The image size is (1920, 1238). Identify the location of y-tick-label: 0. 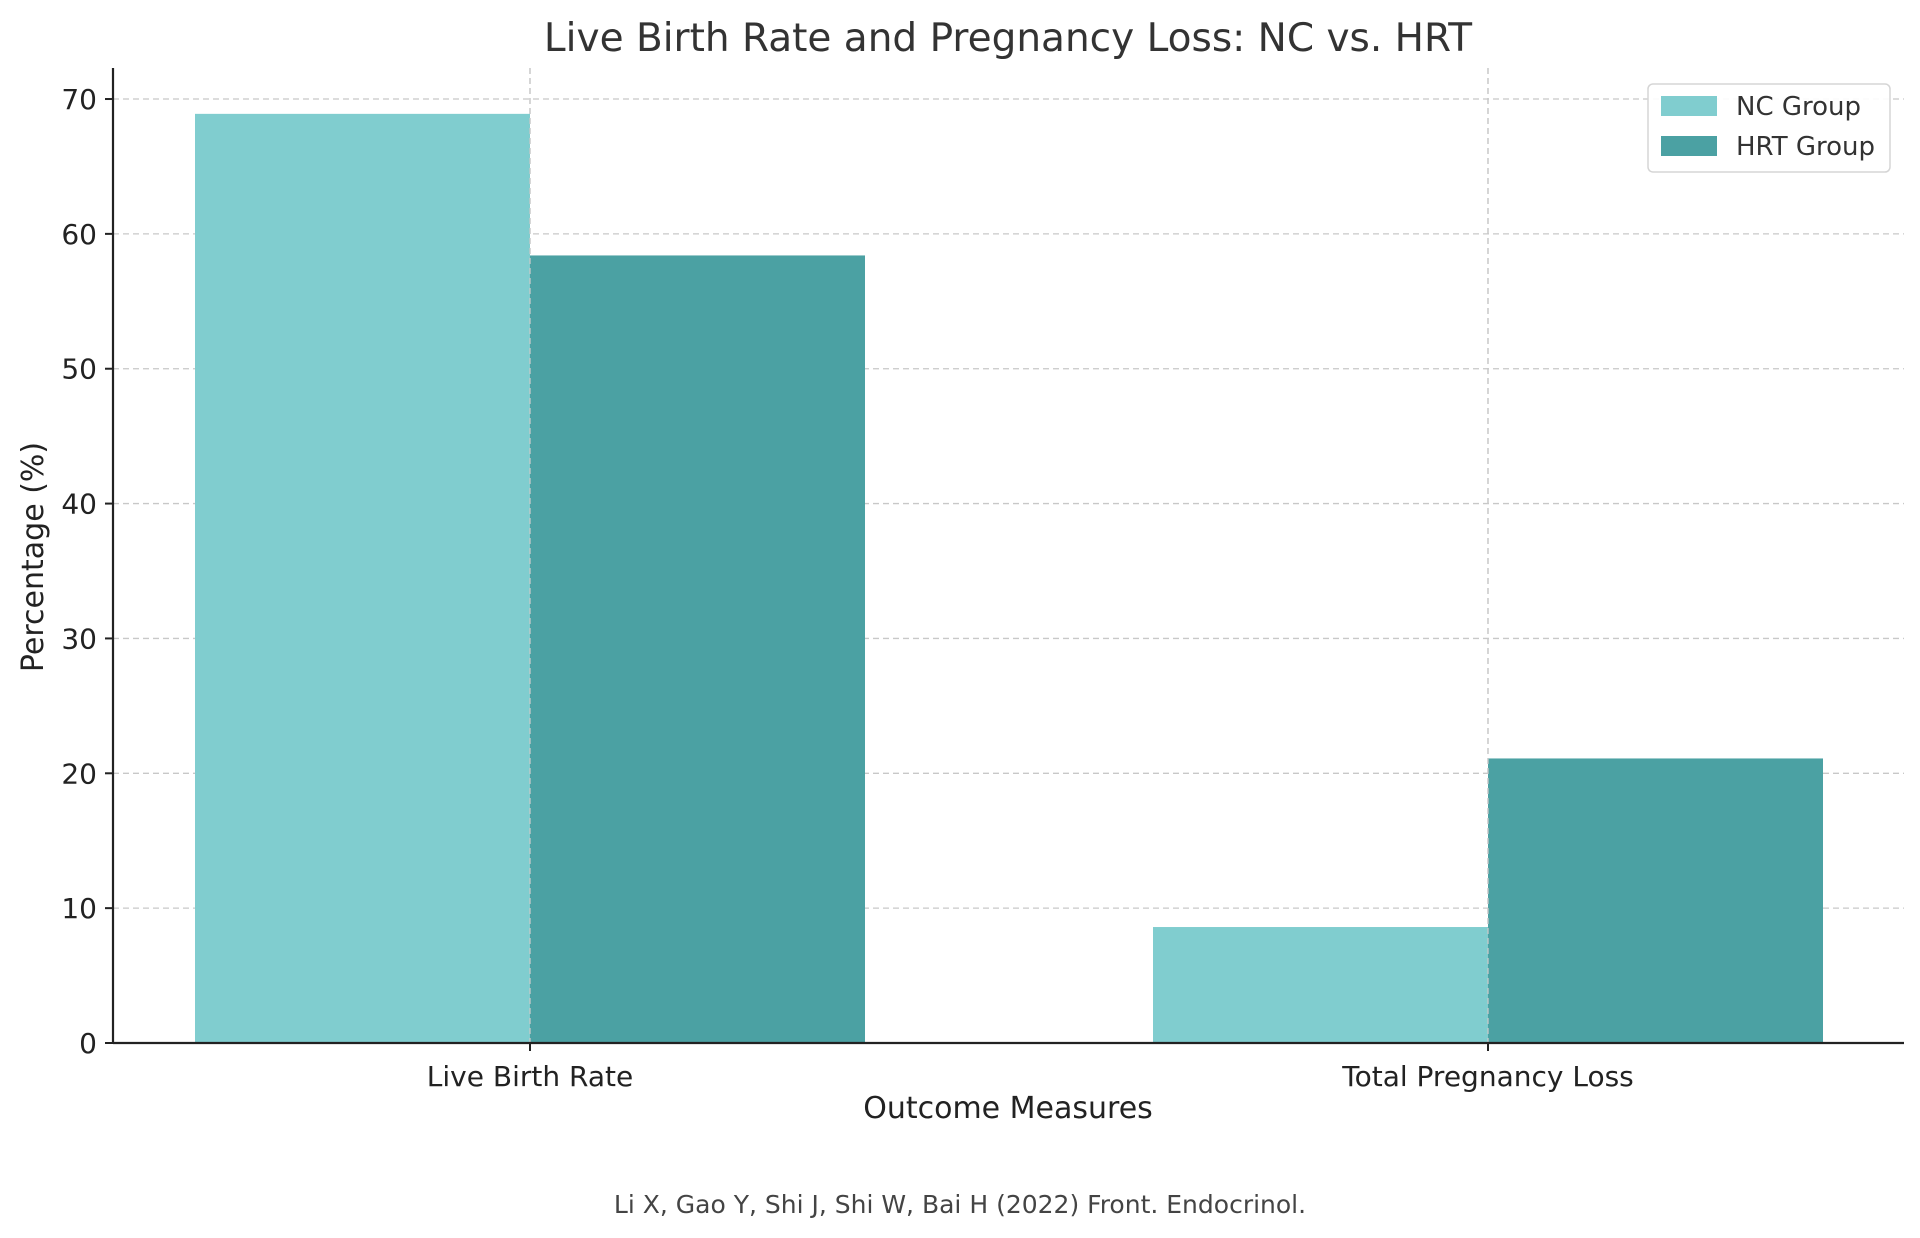
(88, 1043).